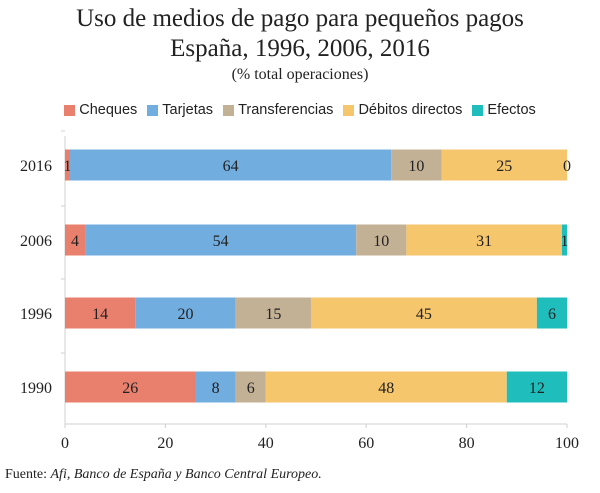  I want to click on y-tick-label: 1990, so click(36, 388).